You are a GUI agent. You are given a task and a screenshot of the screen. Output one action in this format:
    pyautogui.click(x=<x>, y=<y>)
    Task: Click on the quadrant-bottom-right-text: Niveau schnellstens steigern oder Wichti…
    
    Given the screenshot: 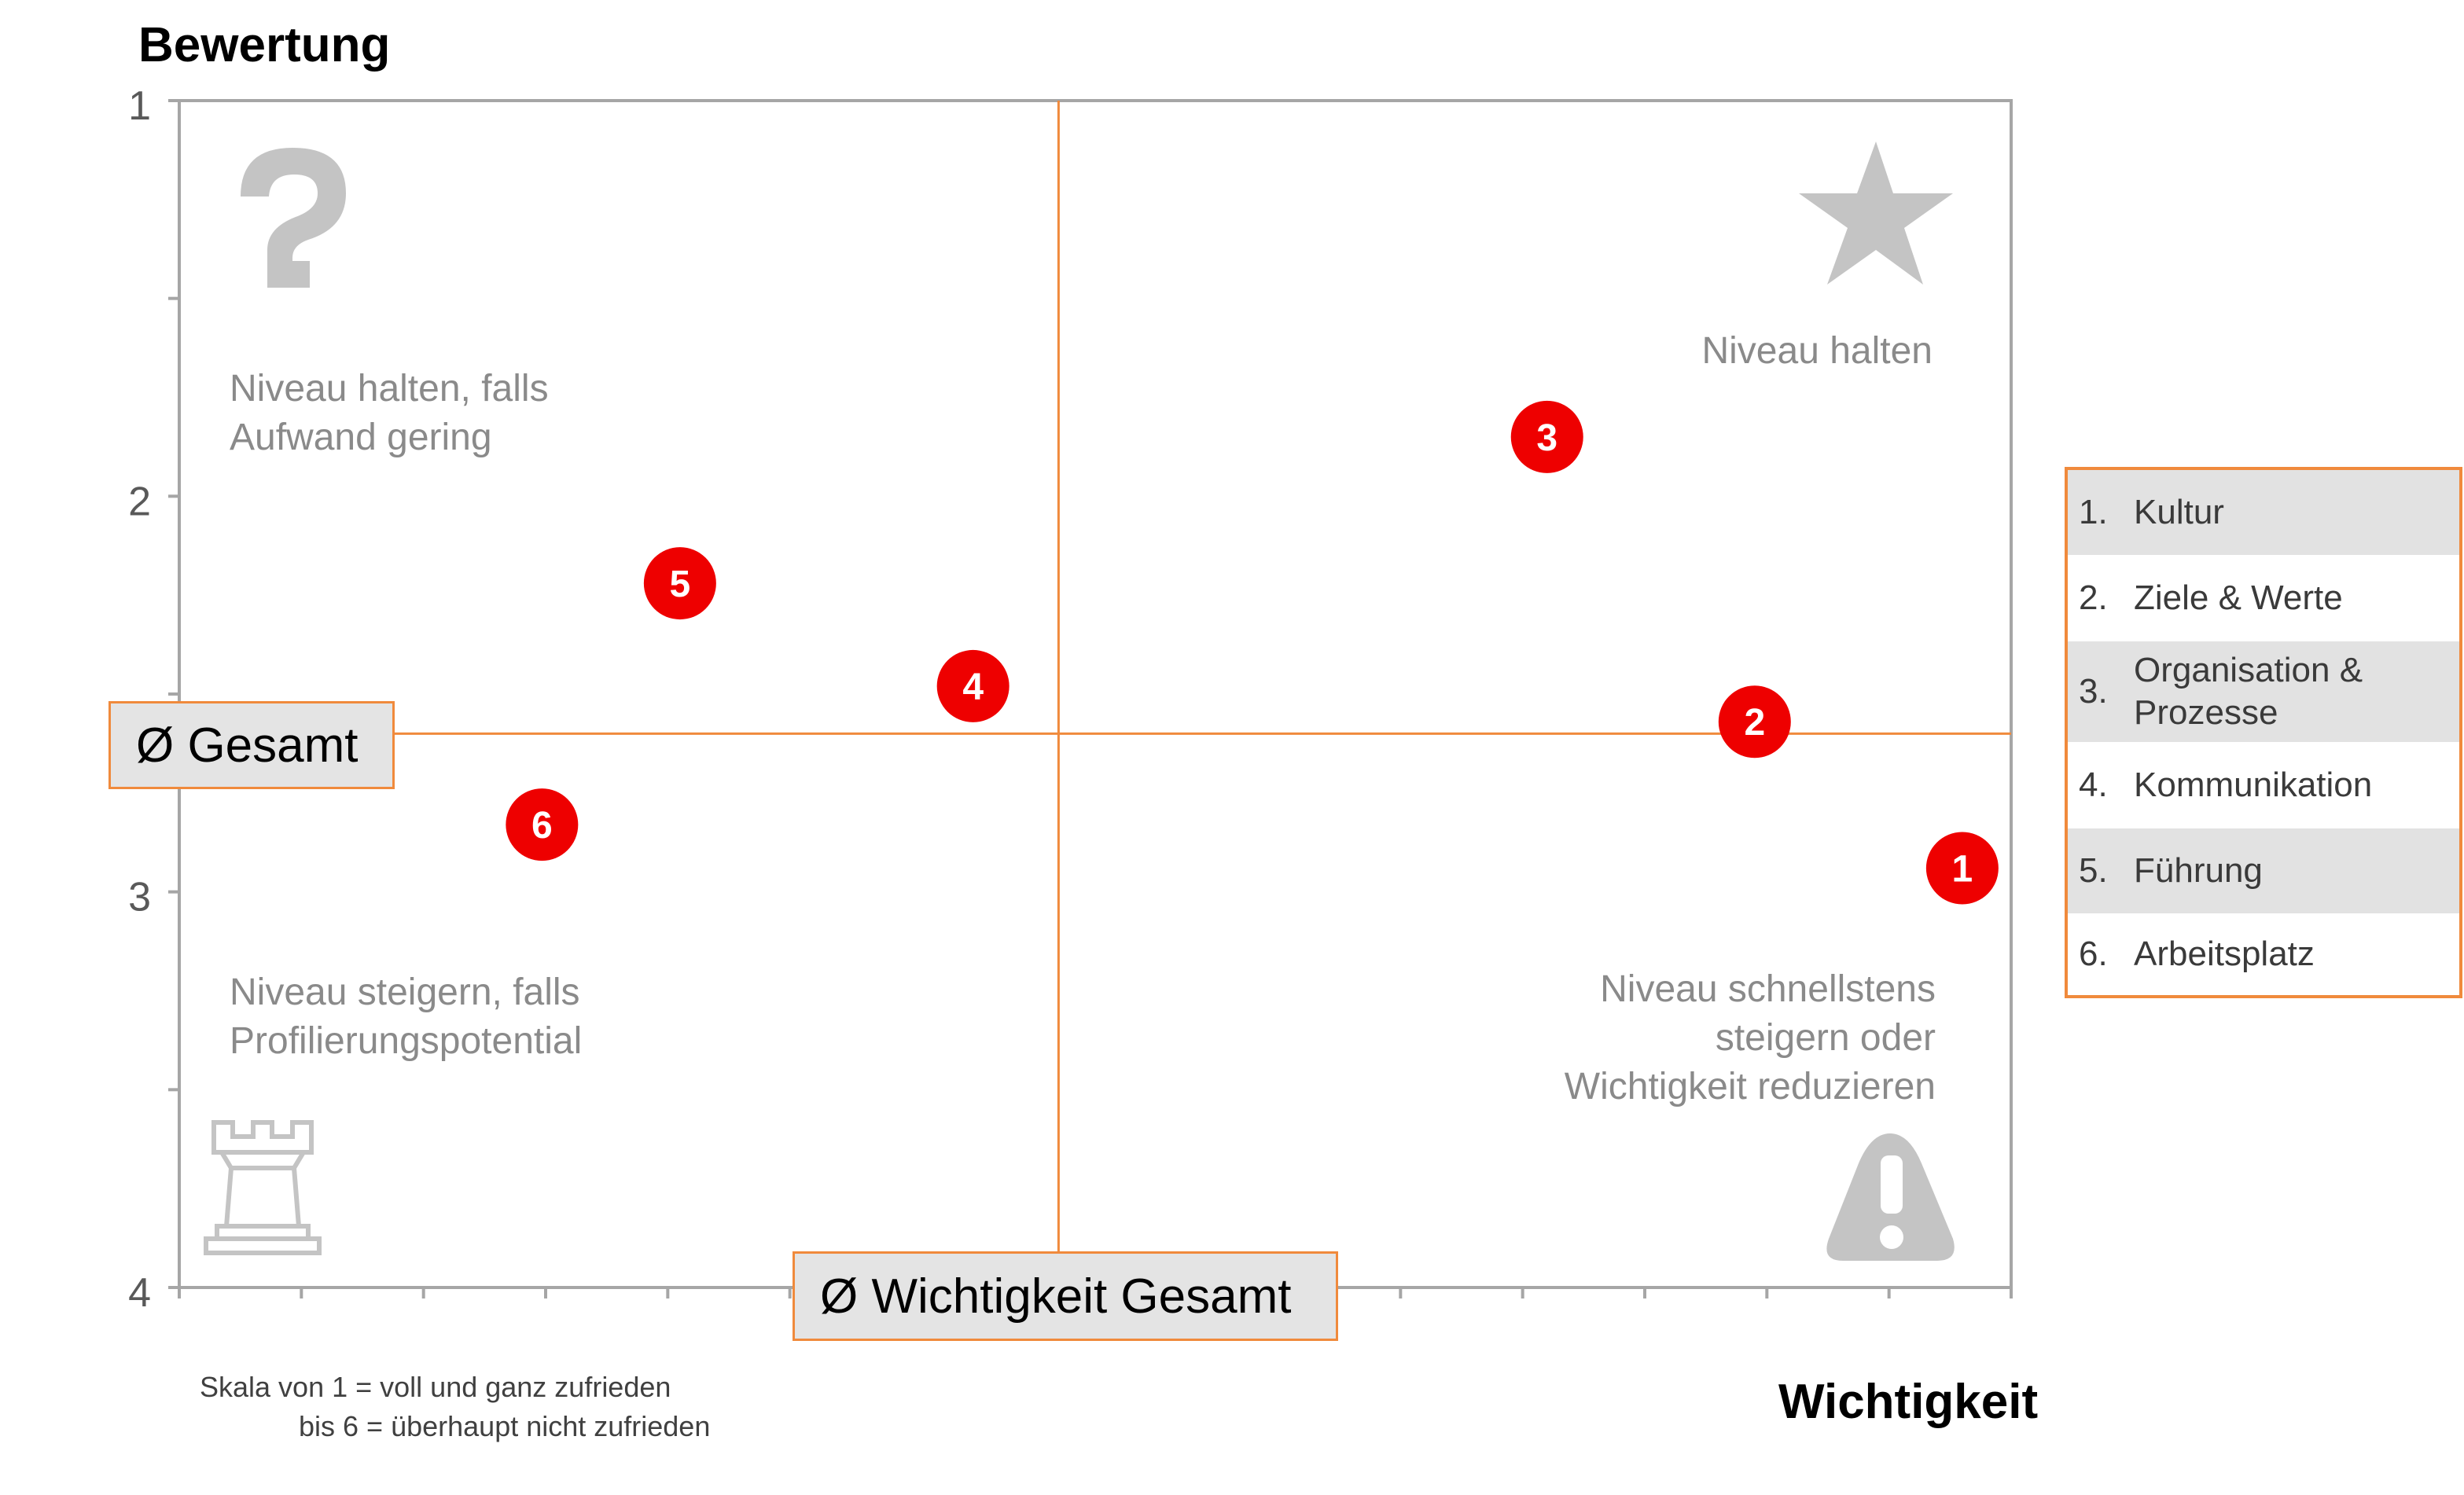 What is the action you would take?
    pyautogui.click(x=1750, y=1038)
    